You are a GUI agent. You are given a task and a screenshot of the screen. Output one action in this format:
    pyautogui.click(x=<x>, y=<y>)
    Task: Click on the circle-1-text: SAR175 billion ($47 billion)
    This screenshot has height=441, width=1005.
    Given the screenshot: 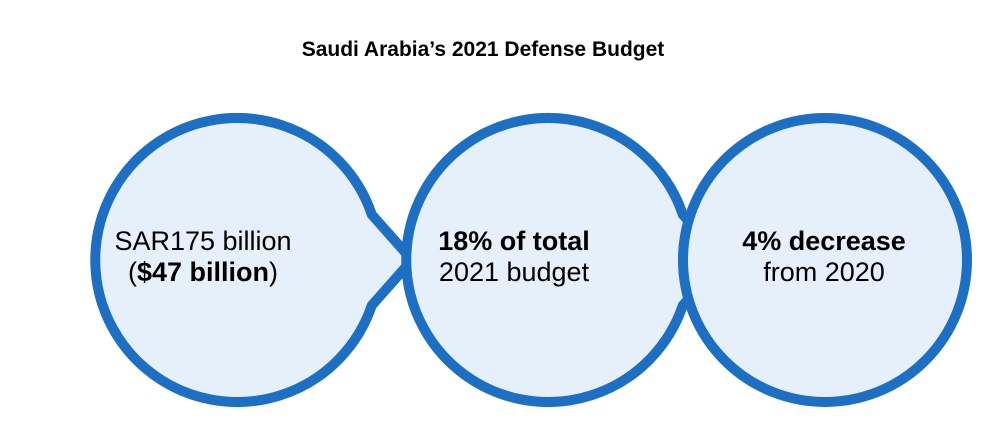 What is the action you would take?
    pyautogui.click(x=203, y=257)
    